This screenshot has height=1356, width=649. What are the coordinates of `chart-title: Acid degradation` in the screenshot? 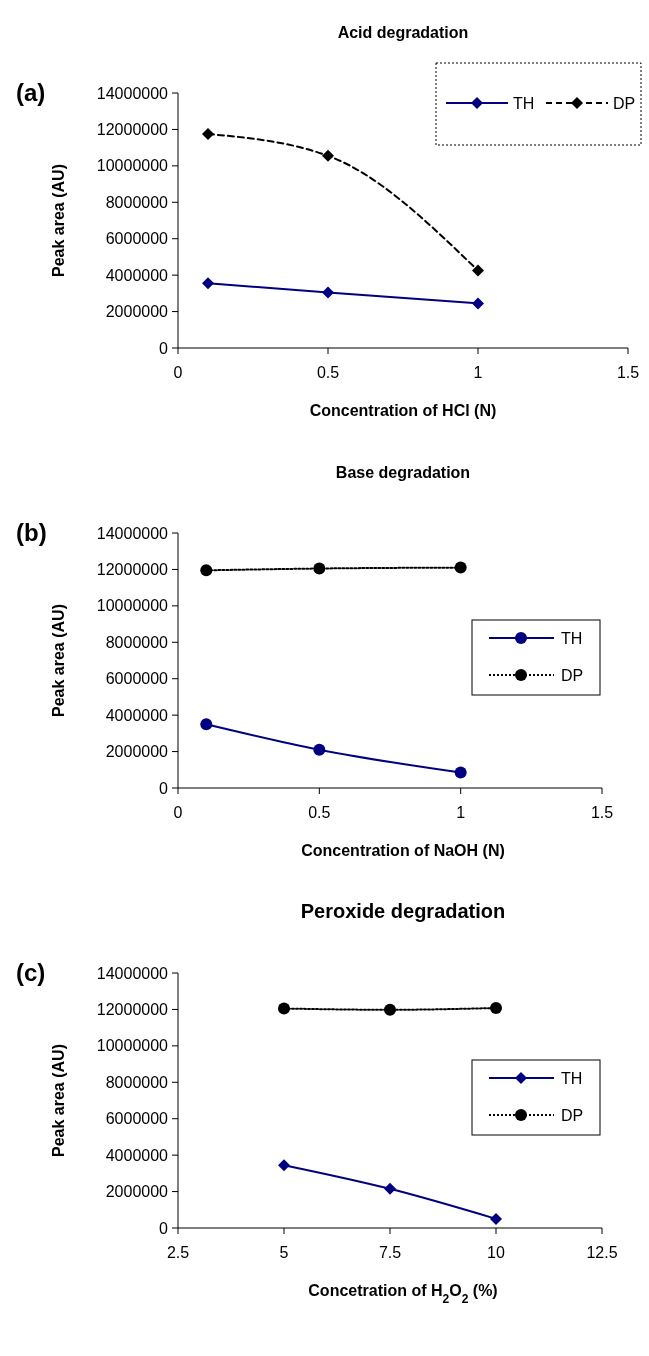 It's located at (403, 32).